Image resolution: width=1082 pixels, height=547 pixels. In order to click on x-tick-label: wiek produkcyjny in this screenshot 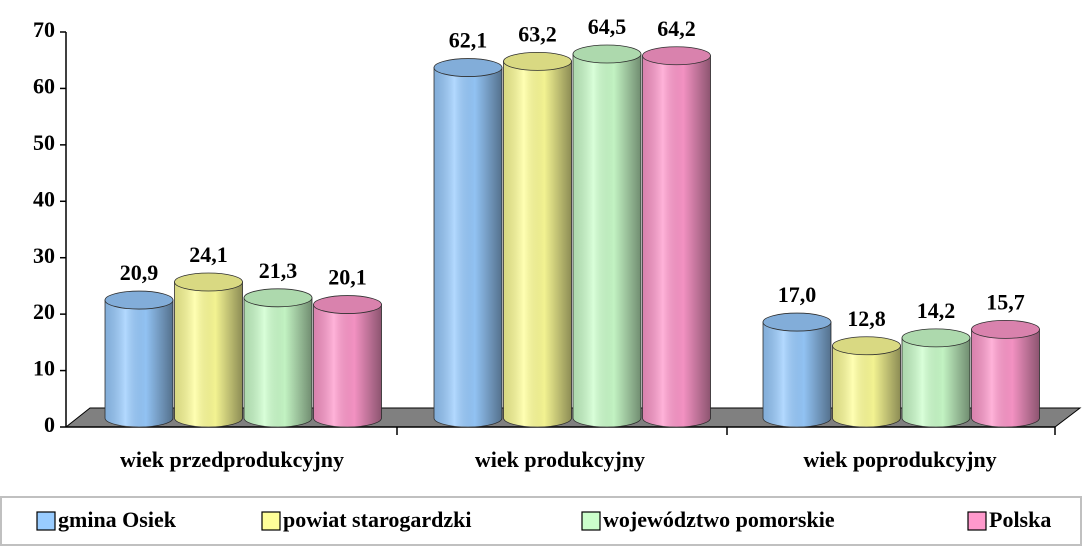, I will do `click(560, 459)`.